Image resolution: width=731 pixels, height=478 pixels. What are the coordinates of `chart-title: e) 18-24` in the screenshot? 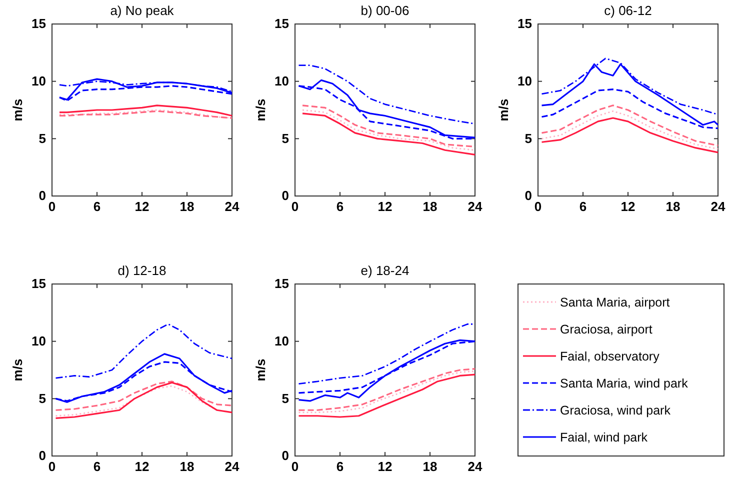 It's located at (385, 270).